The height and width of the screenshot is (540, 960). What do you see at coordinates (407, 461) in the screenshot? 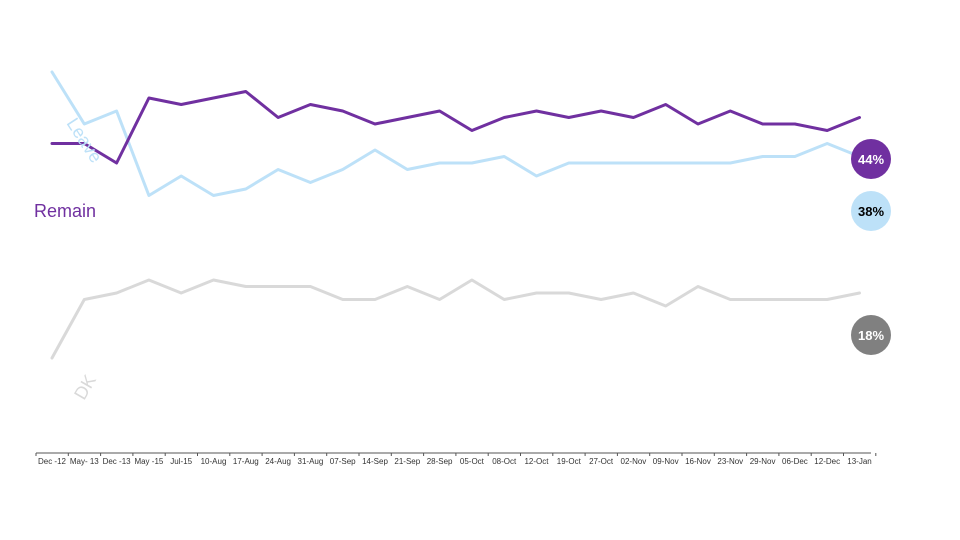
I see `x-tick-label: 21-Sep` at bounding box center [407, 461].